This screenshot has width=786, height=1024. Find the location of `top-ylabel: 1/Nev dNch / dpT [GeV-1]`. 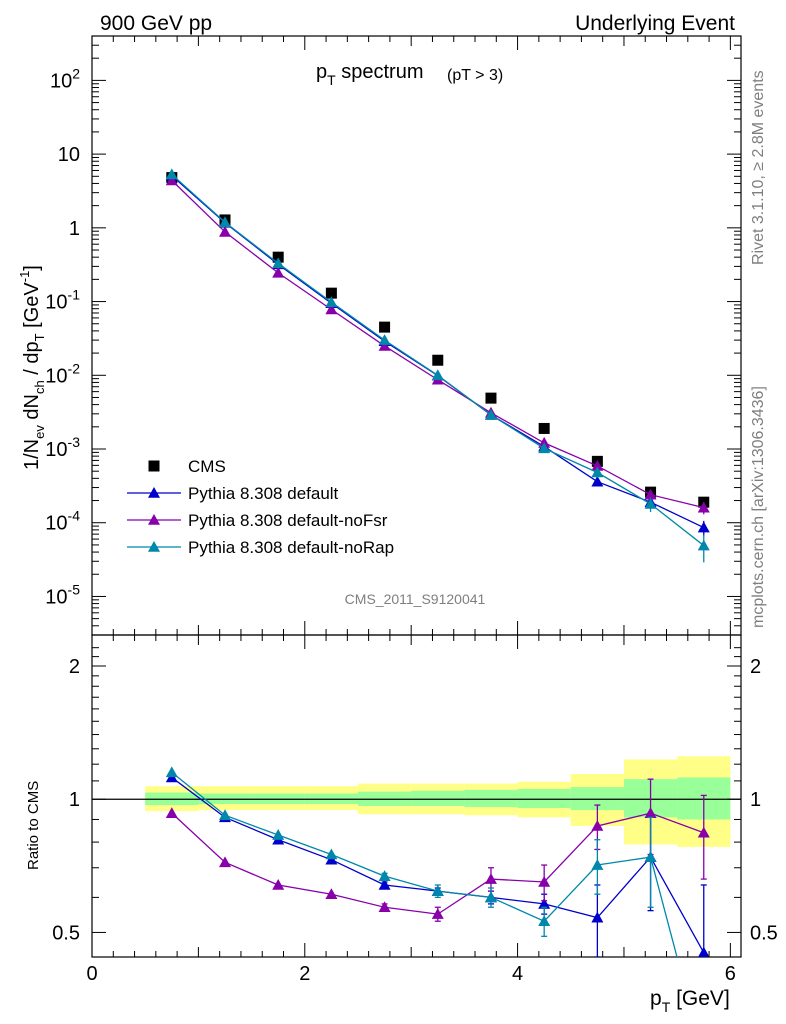

top-ylabel: 1/Nev dNch / dpT [GeV-1] is located at coordinates (32, 367).